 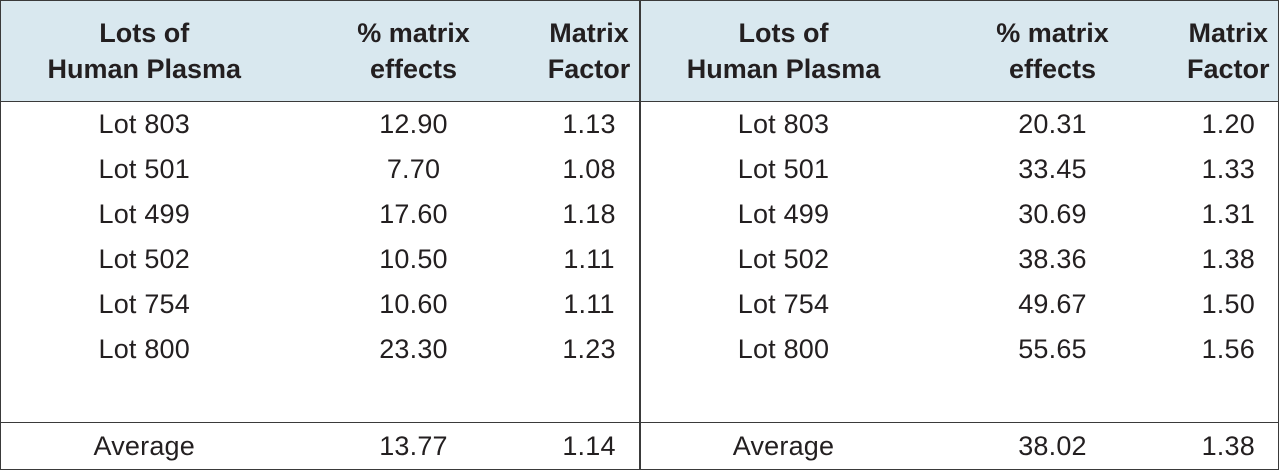 I want to click on matrix-effects-cell-right: 55.65, so click(x=1052, y=349).